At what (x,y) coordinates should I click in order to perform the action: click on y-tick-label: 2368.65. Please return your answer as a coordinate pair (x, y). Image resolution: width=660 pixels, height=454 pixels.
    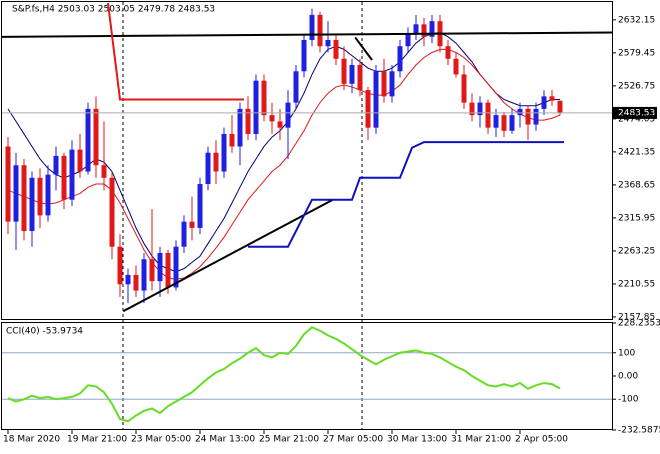
    Looking at the image, I should click on (636, 185).